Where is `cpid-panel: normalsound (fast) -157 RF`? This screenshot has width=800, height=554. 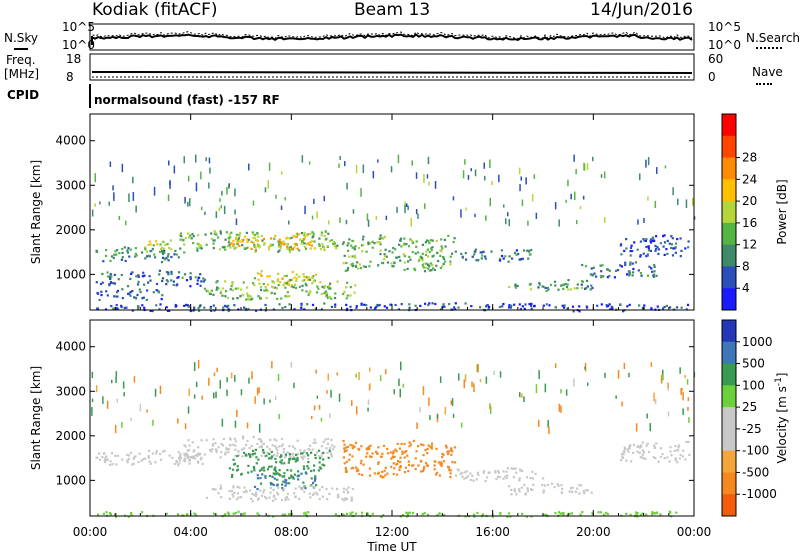 cpid-panel: normalsound (fast) -157 RF is located at coordinates (184, 96).